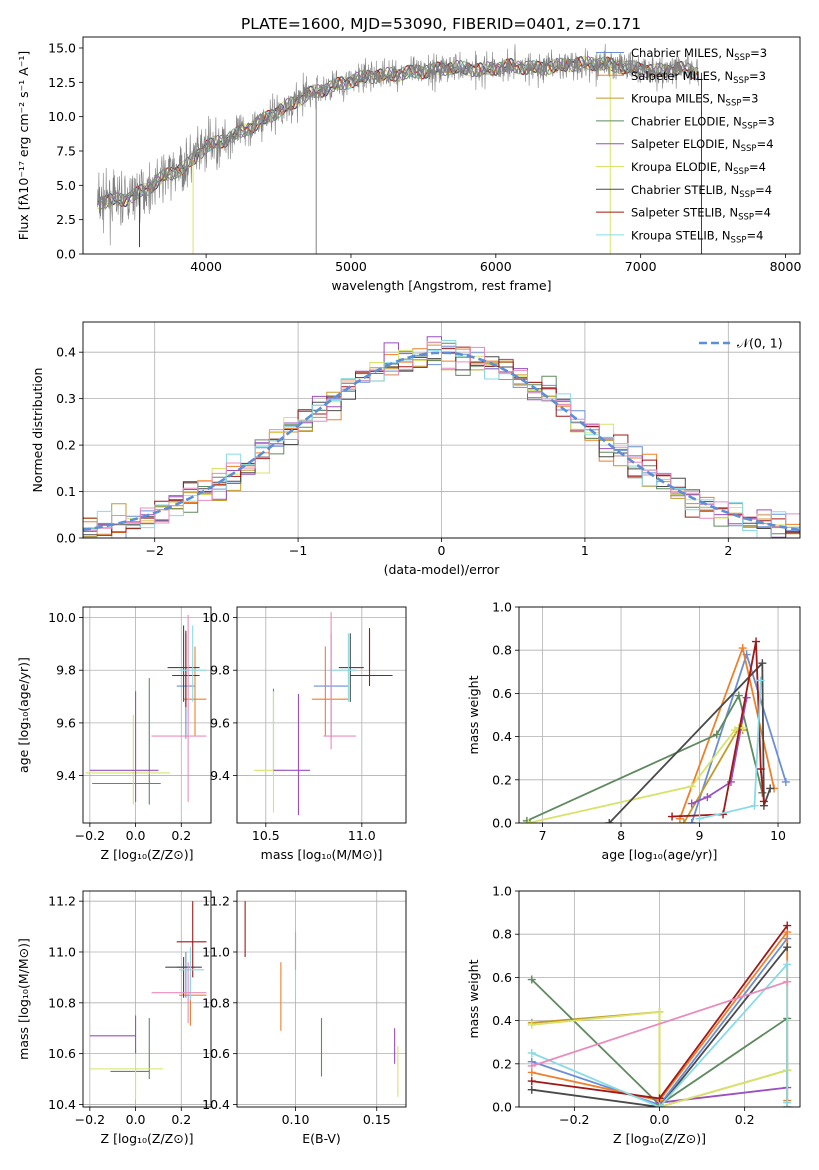 The image size is (819, 1170). What do you see at coordinates (322, 854) in the screenshot?
I see `x-axis-label: mass [log₁₀(M/M⊙)]` at bounding box center [322, 854].